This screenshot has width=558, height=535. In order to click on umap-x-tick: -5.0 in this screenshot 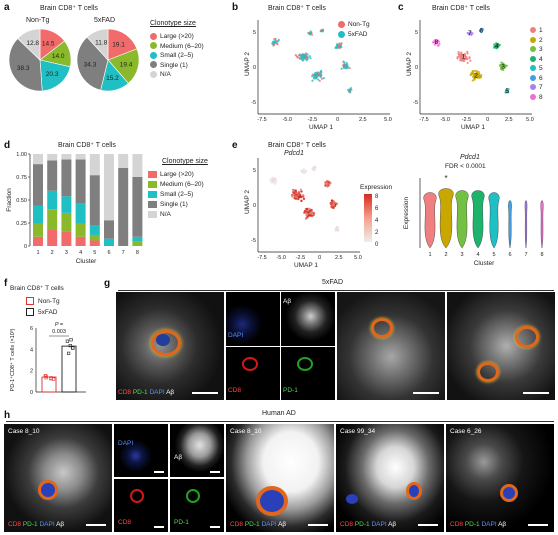, I will do `click(444, 120)`.